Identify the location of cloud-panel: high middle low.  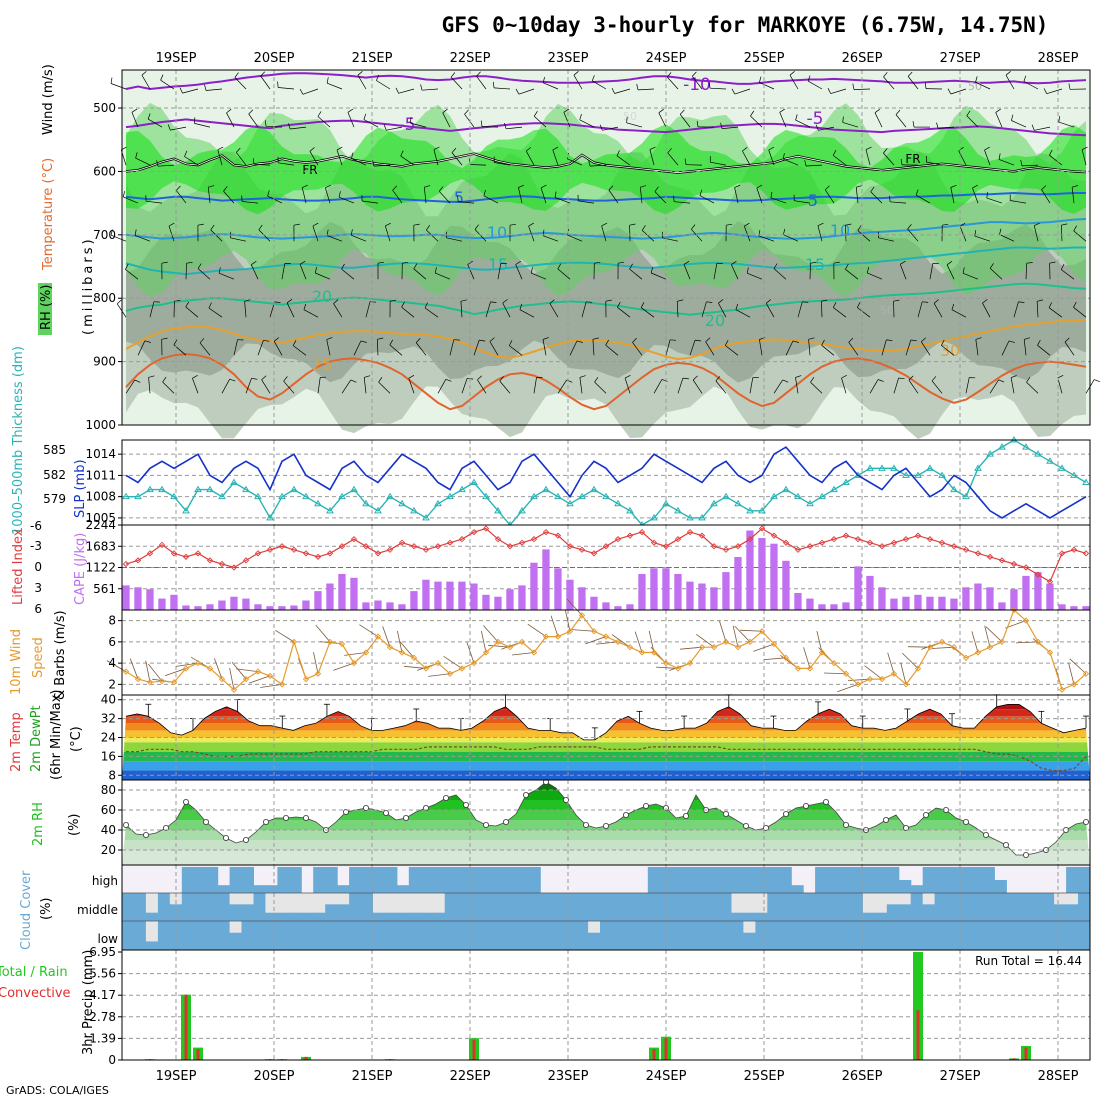
(584, 907).